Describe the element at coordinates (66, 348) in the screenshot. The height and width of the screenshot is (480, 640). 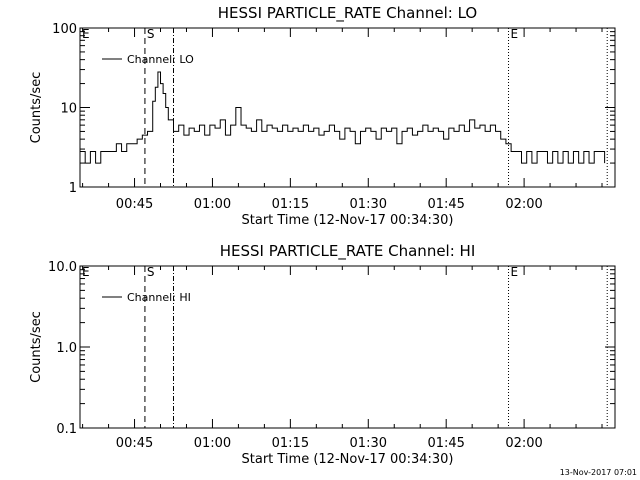
I see `y-tick-label: 1.0` at that location.